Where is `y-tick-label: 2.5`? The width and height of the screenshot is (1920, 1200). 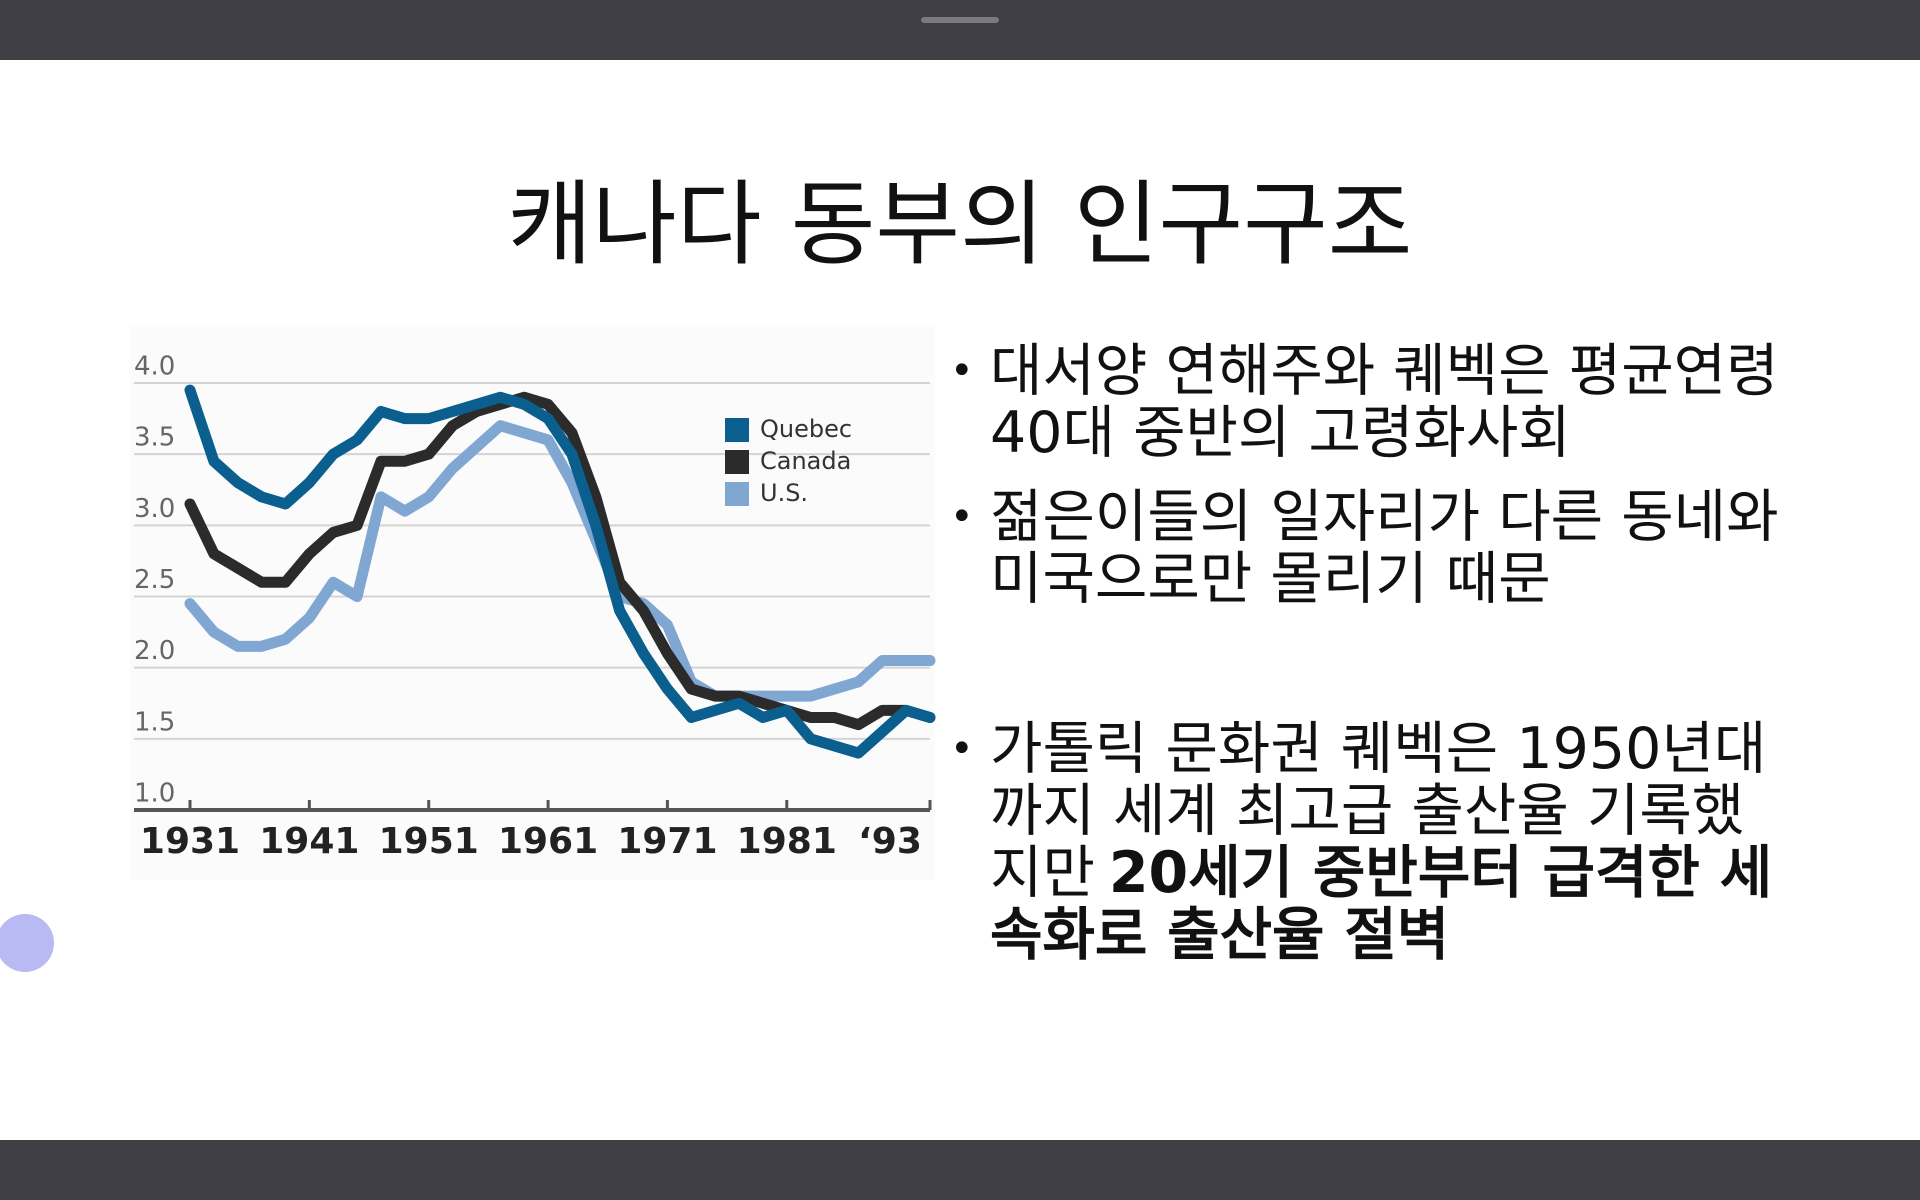 y-tick-label: 2.5 is located at coordinates (154, 580).